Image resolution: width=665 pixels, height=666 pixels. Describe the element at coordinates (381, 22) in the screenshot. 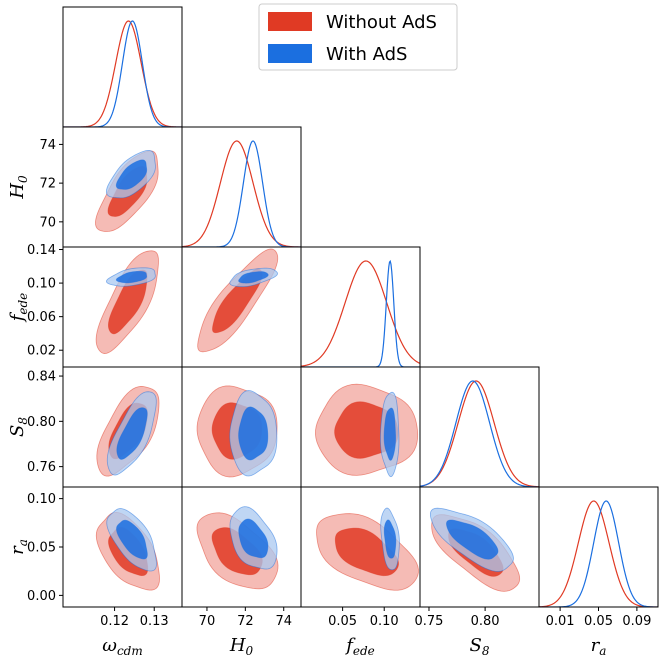

I see `legend-label-without-ads: Without AdS` at that location.